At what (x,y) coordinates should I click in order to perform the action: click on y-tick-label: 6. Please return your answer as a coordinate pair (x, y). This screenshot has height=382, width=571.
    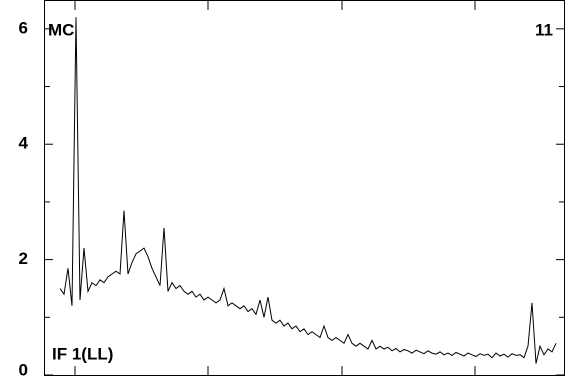
    Looking at the image, I should click on (23, 27).